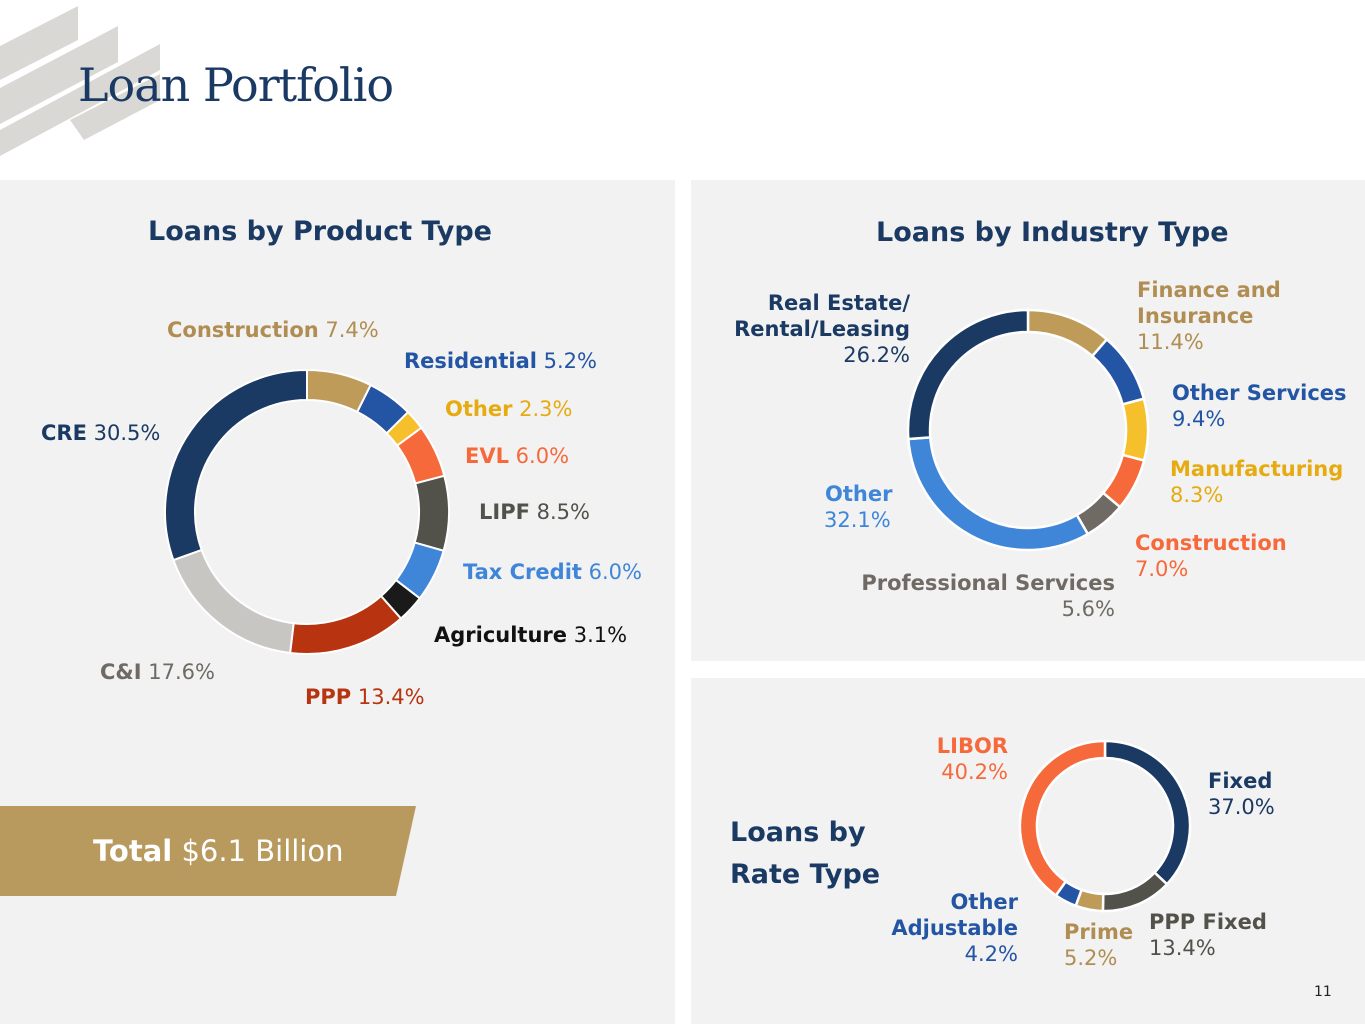 The width and height of the screenshot is (1365, 1024). Describe the element at coordinates (805, 853) in the screenshot. I see `rate-chart-title: Loans by Rate Type` at that location.